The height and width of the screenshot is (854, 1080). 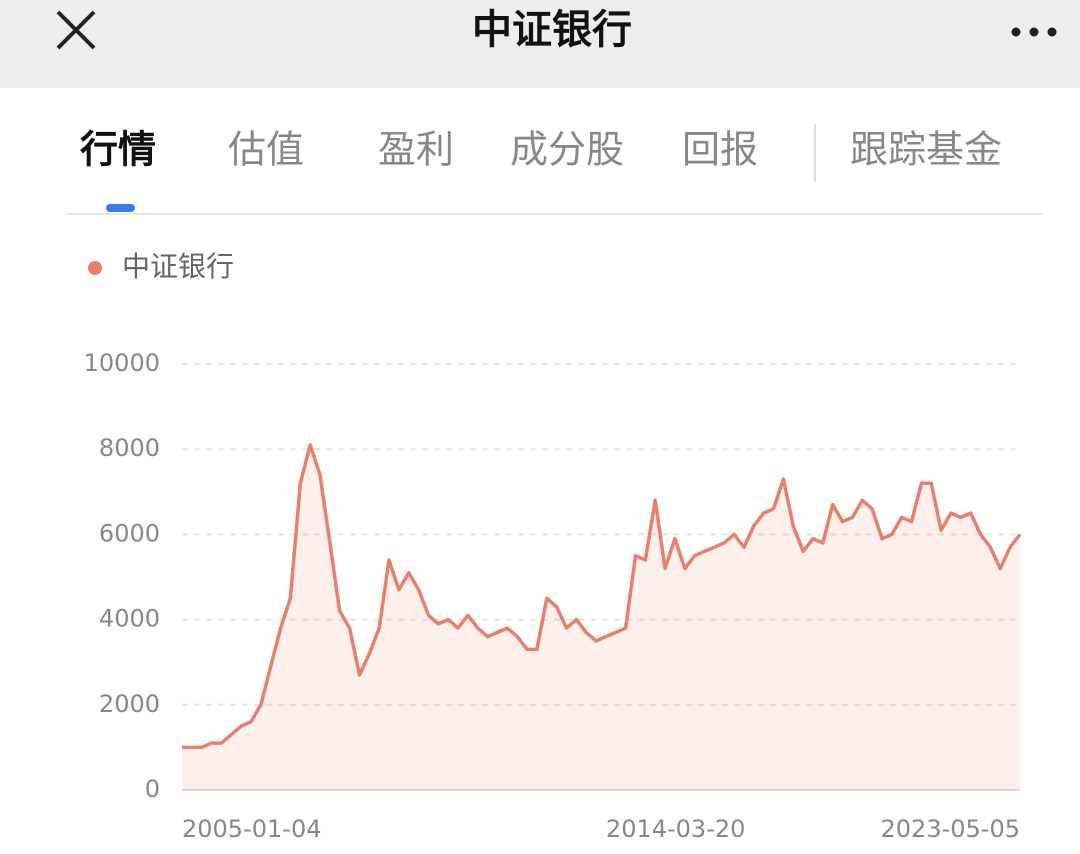 I want to click on tab: 成分股, so click(x=567, y=150).